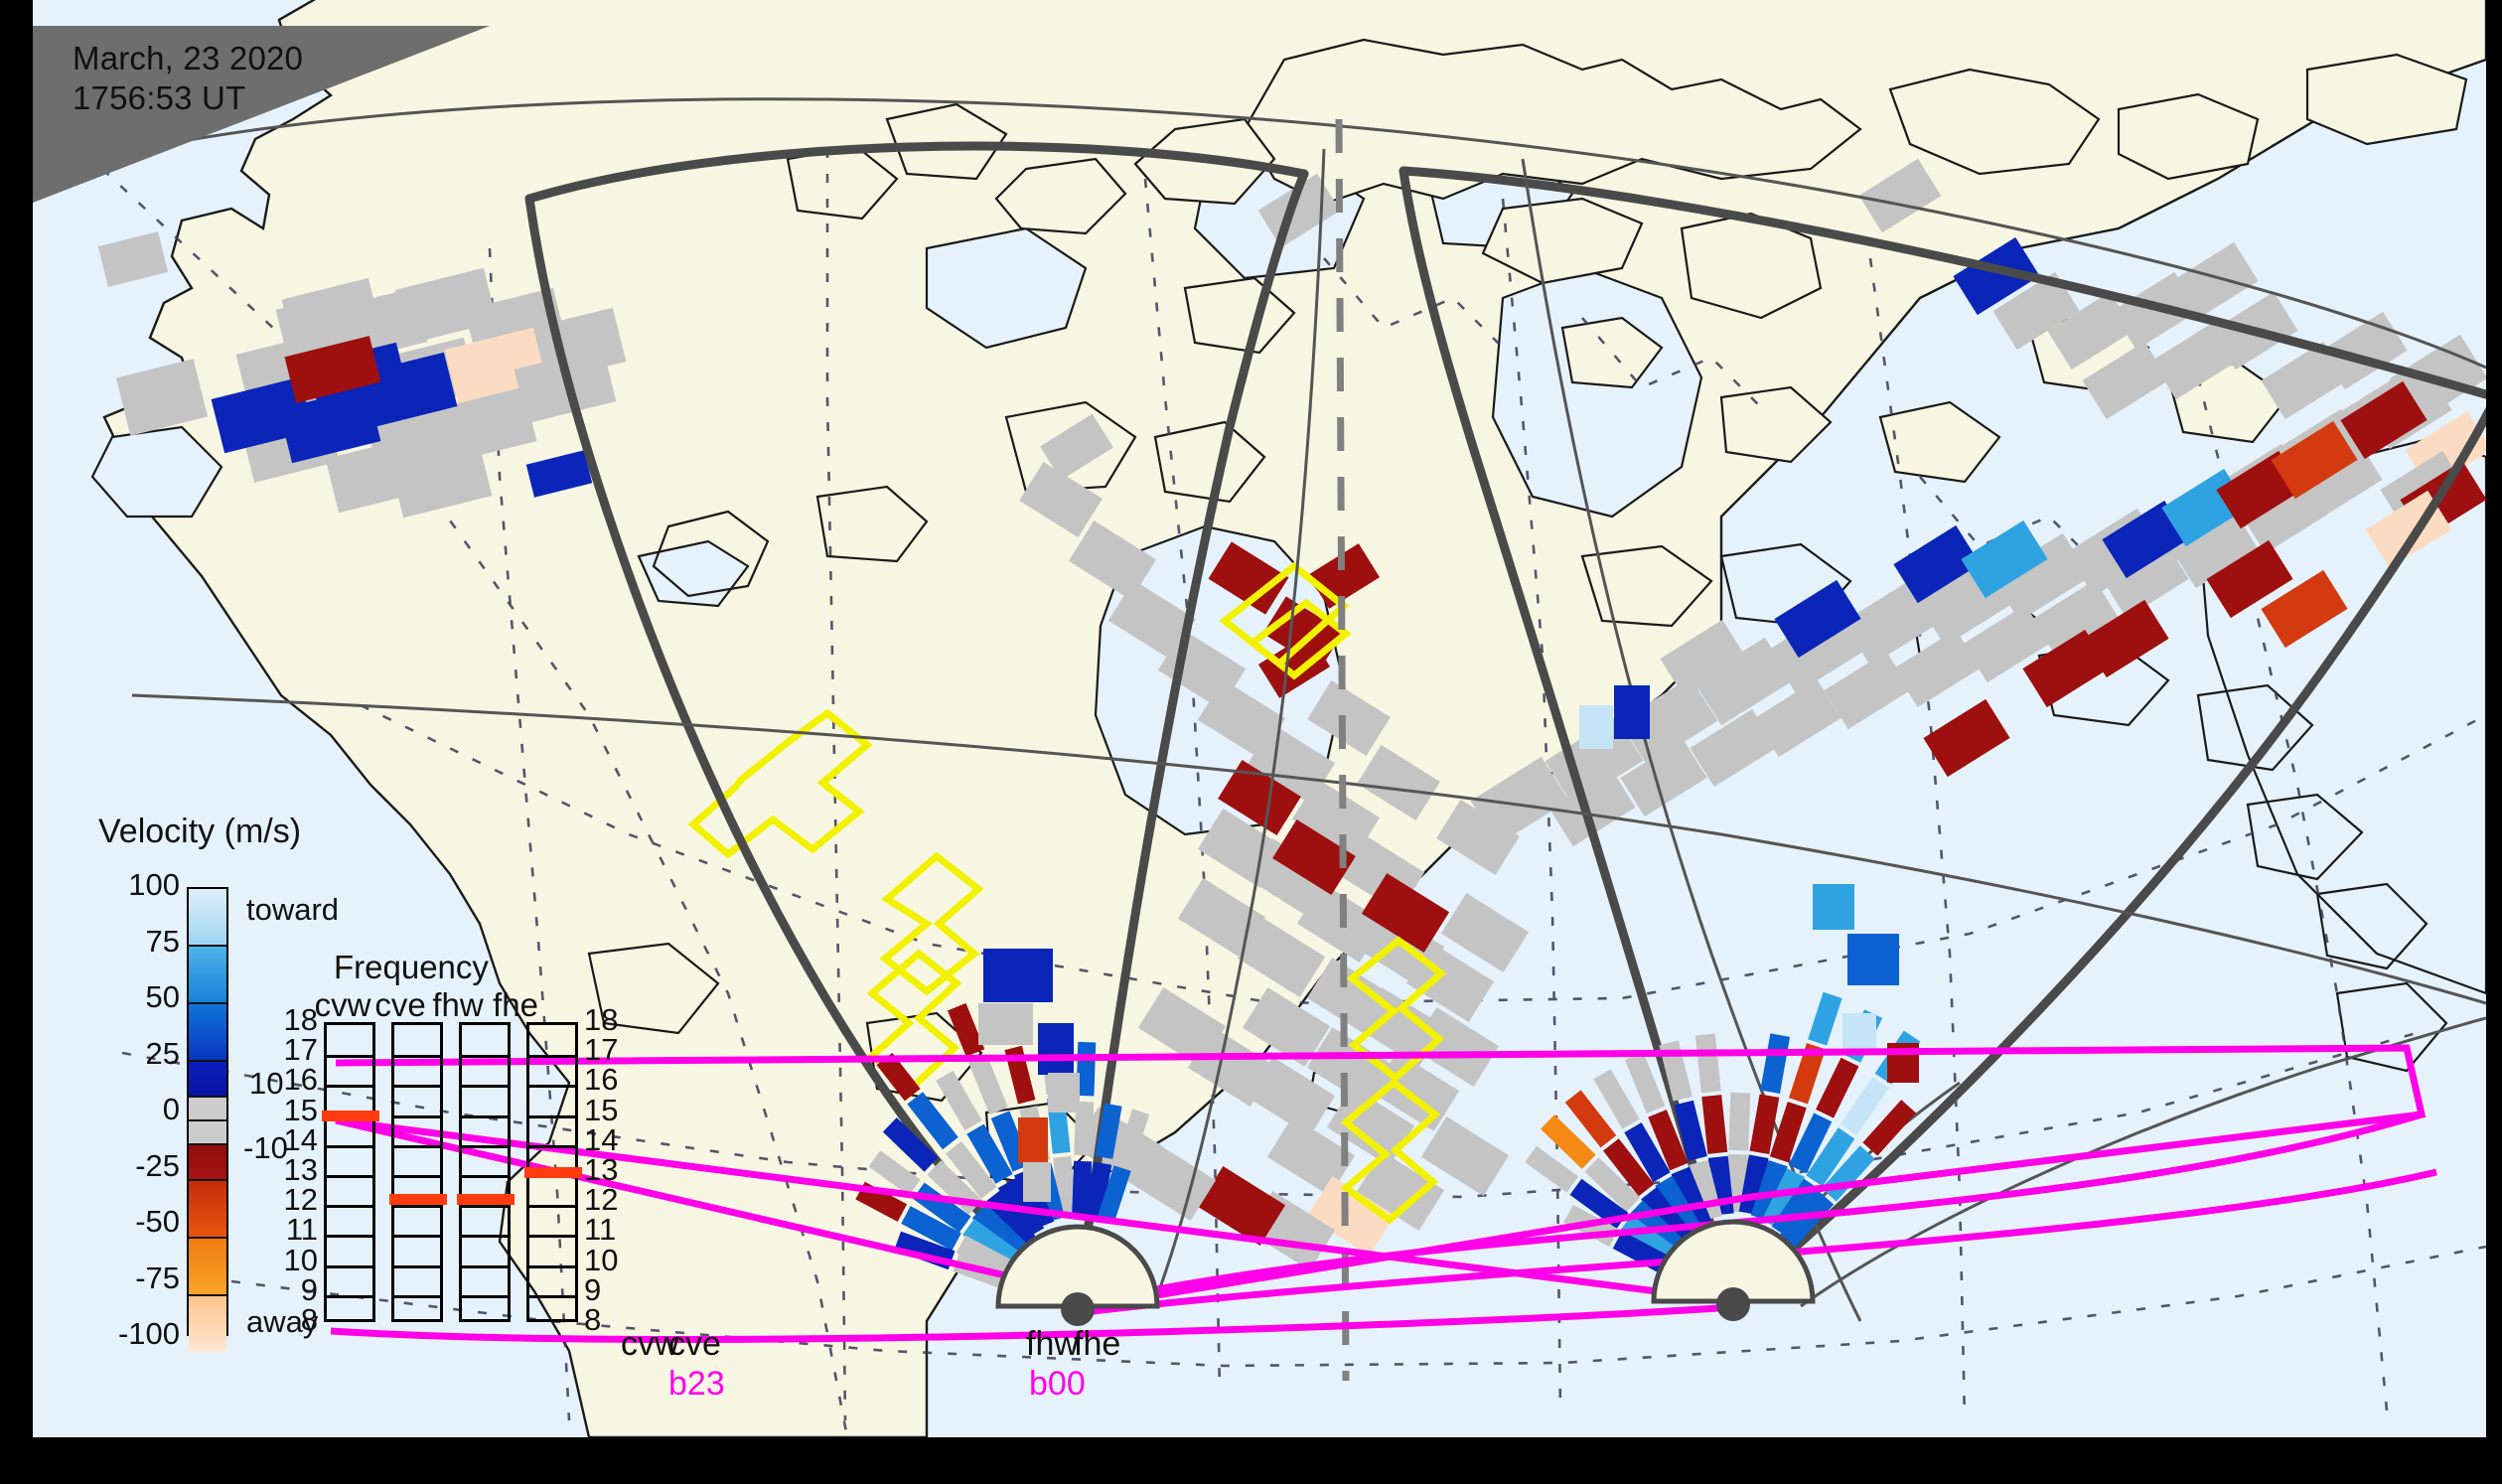  I want to click on frequency-column-header-cvw: cvw, so click(342, 1004).